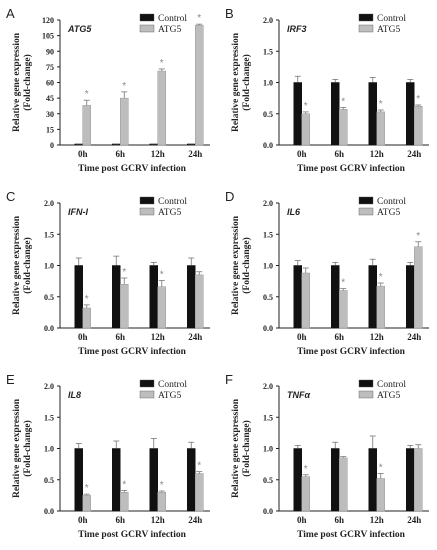 Image resolution: width=437 pixels, height=550 pixels. What do you see at coordinates (10, 379) in the screenshot?
I see `panel-letter: E` at bounding box center [10, 379].